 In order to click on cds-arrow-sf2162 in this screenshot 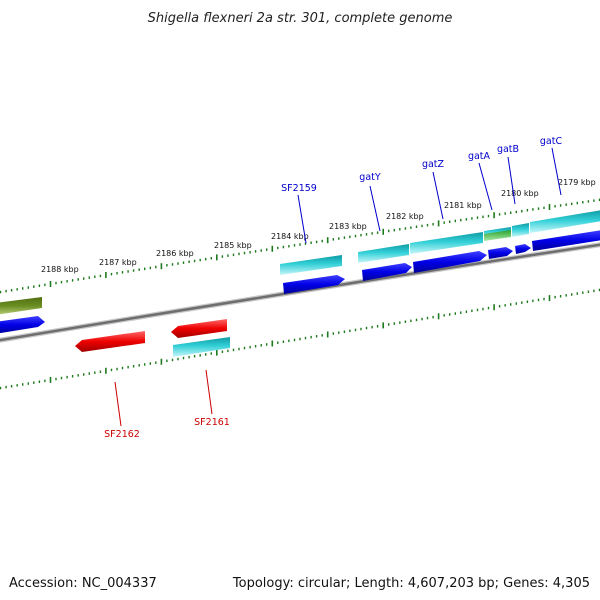, I will do `click(110, 341)`.